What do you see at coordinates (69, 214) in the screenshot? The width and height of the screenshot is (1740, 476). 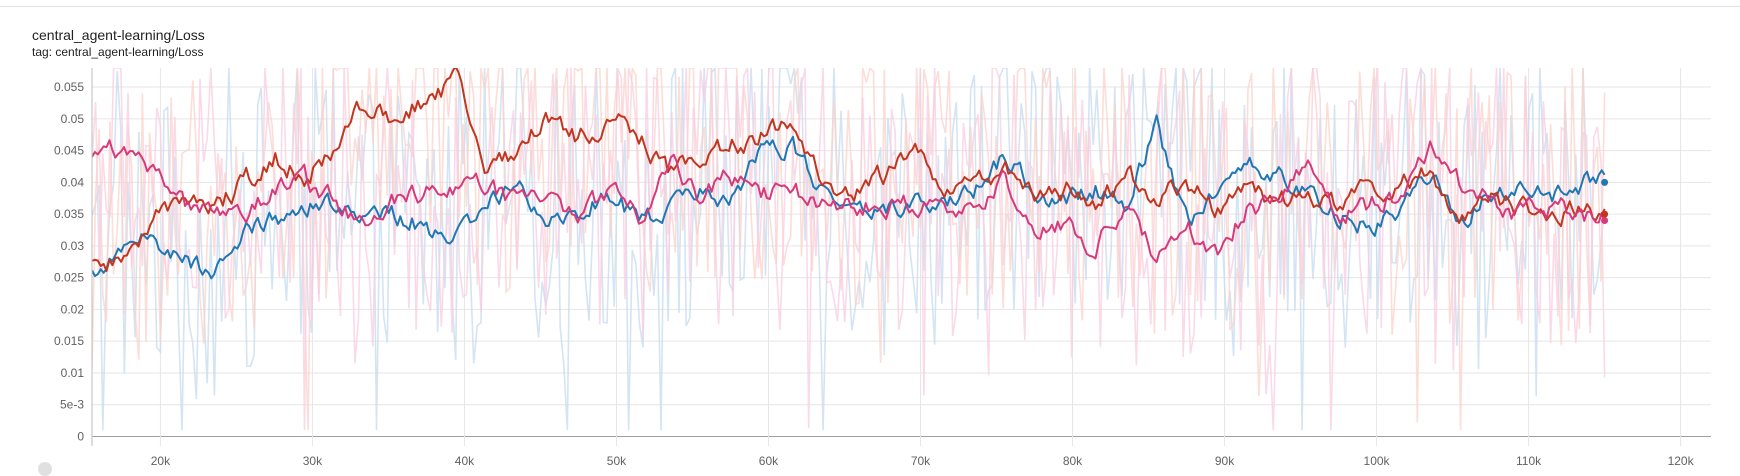 I see `y-tick-label: 0.035` at bounding box center [69, 214].